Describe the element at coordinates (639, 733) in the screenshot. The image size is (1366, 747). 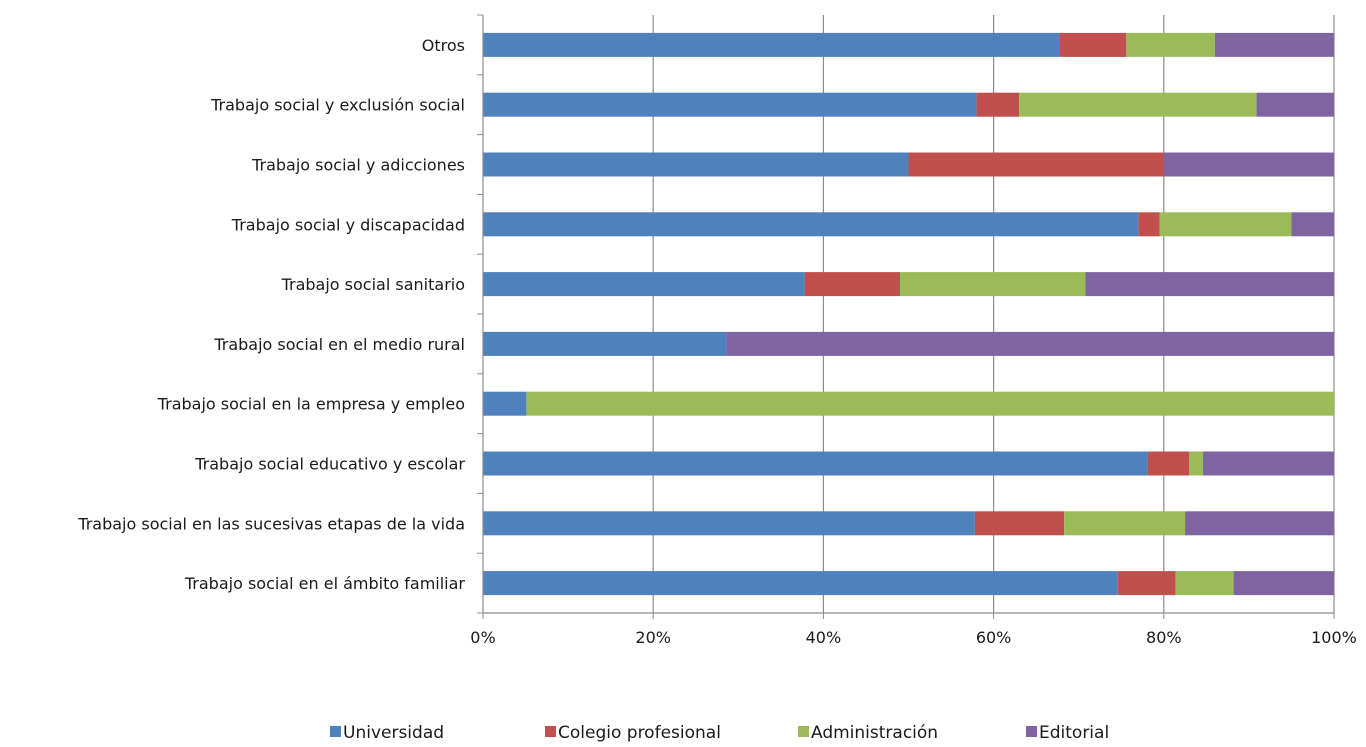
I see `legend-label: Colegio profesional` at that location.